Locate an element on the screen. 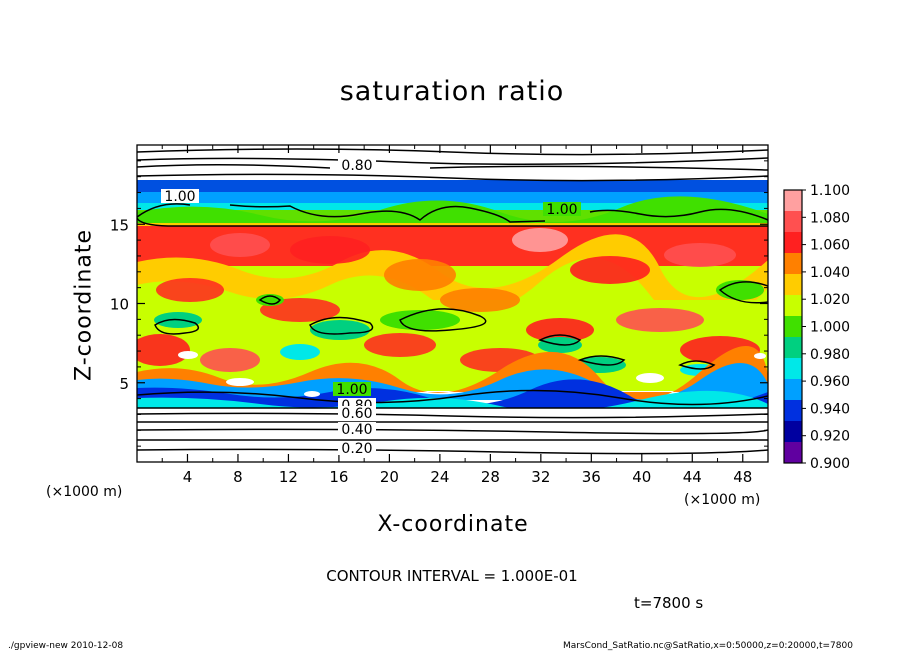 The image size is (904, 654). time-label: t=7800 s is located at coordinates (669, 603).